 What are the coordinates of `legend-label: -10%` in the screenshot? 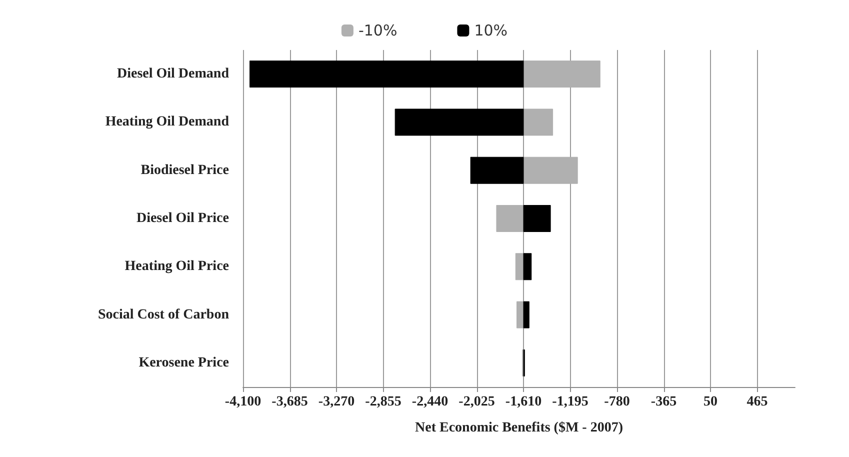 It's located at (378, 31).